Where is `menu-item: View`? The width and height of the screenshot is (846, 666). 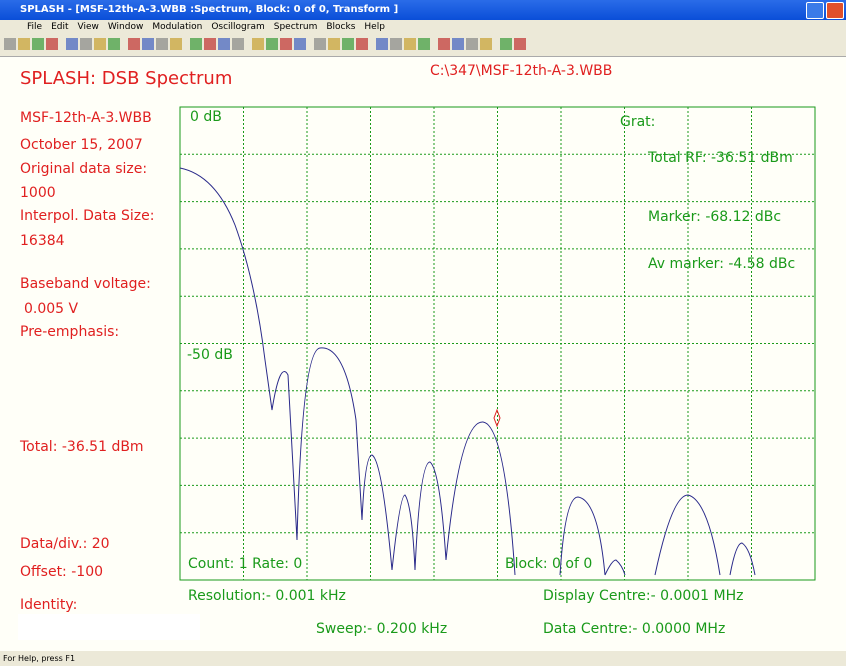 menu-item: View is located at coordinates (88, 27).